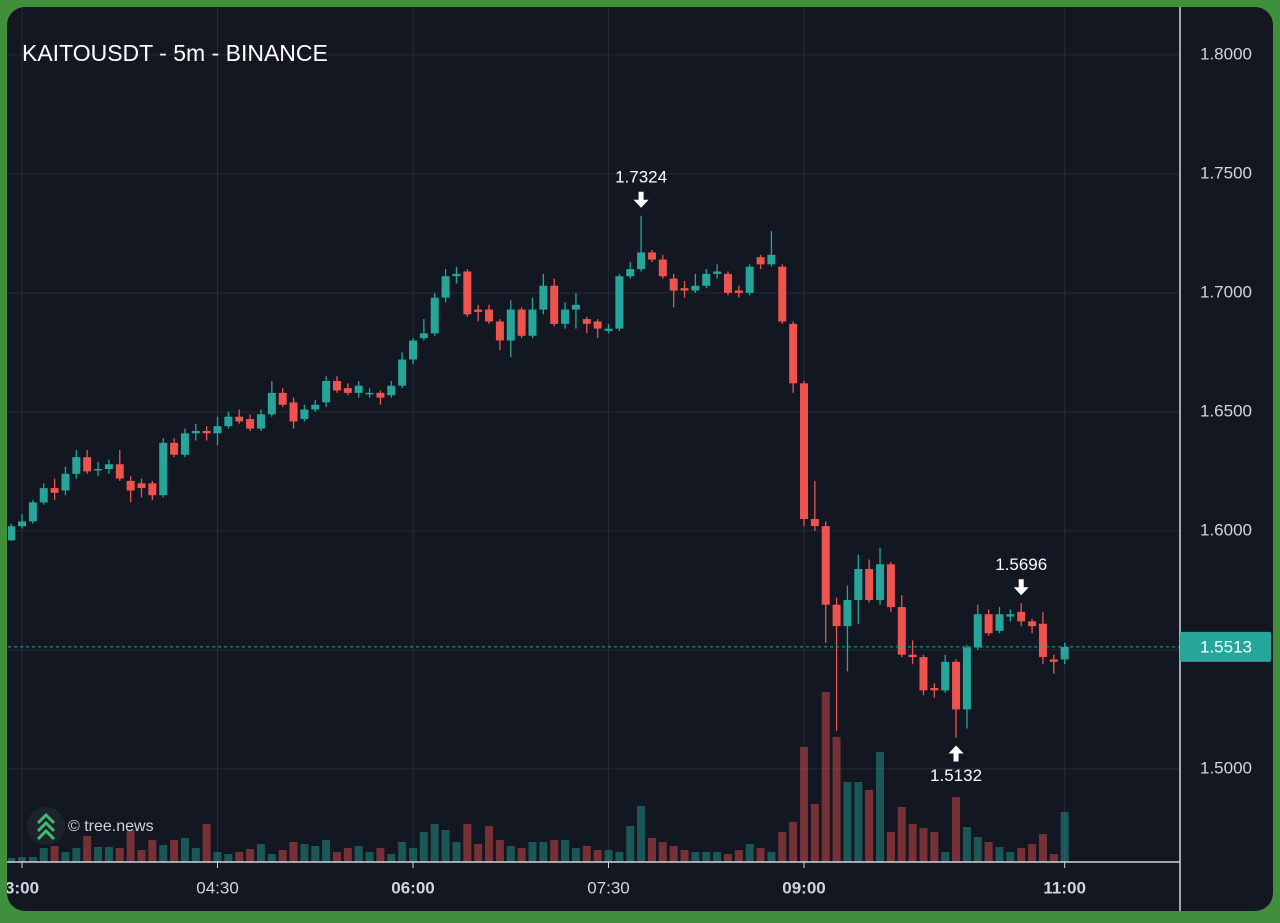  I want to click on watermark: © tree.news, so click(111, 826).